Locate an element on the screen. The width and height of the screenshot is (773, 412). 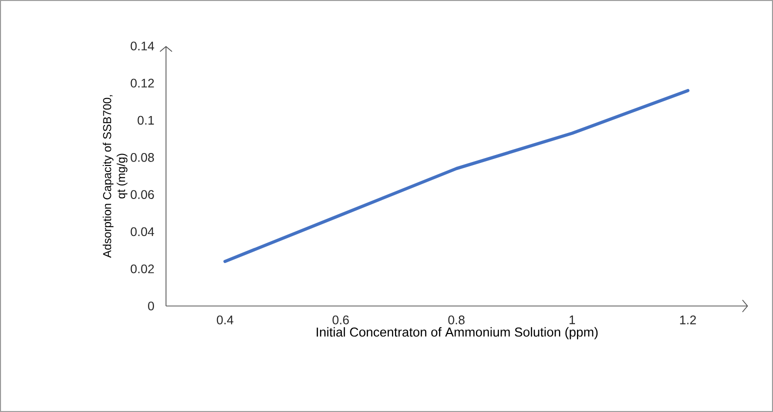
x-tick-label: 0.6 is located at coordinates (340, 320).